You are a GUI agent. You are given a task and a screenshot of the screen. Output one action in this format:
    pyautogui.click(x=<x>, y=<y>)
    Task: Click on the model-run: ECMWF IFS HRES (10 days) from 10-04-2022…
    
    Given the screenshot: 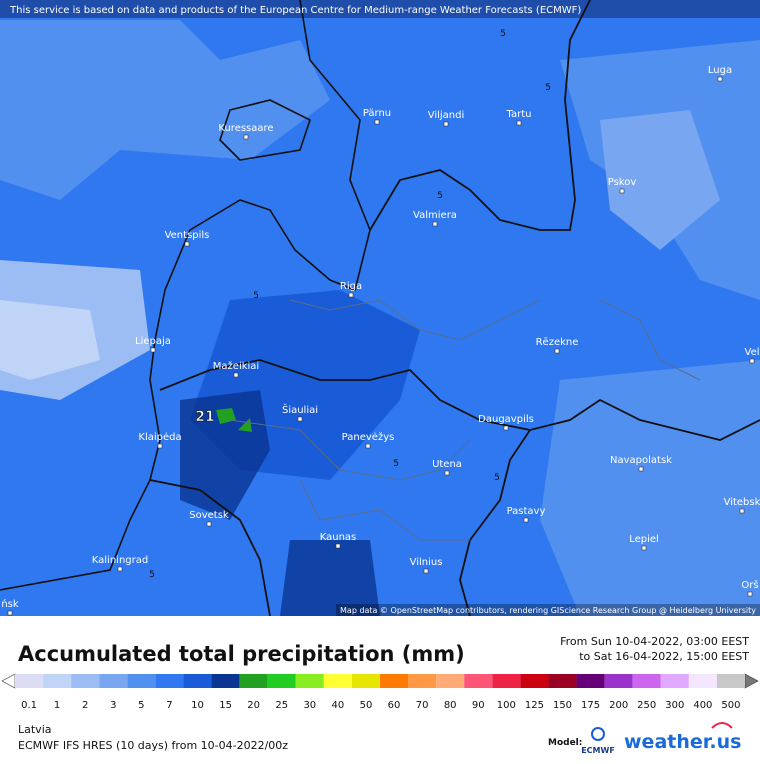 What is the action you would take?
    pyautogui.click(x=153, y=745)
    